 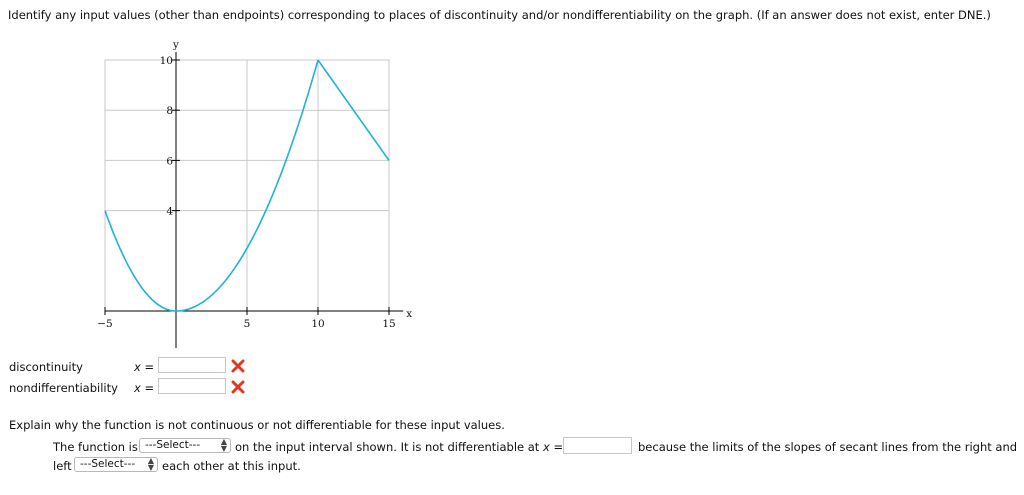 I want to click on x-tick-label: −5, so click(x=104, y=324).